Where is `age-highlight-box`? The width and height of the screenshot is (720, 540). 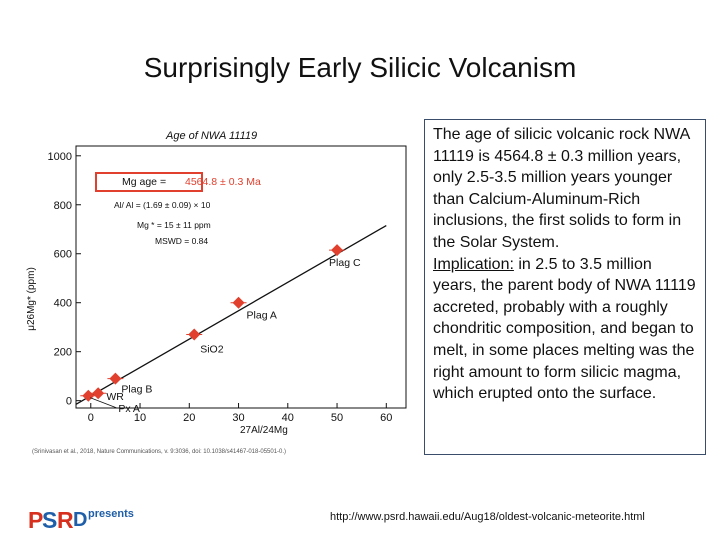 age-highlight-box is located at coordinates (149, 182).